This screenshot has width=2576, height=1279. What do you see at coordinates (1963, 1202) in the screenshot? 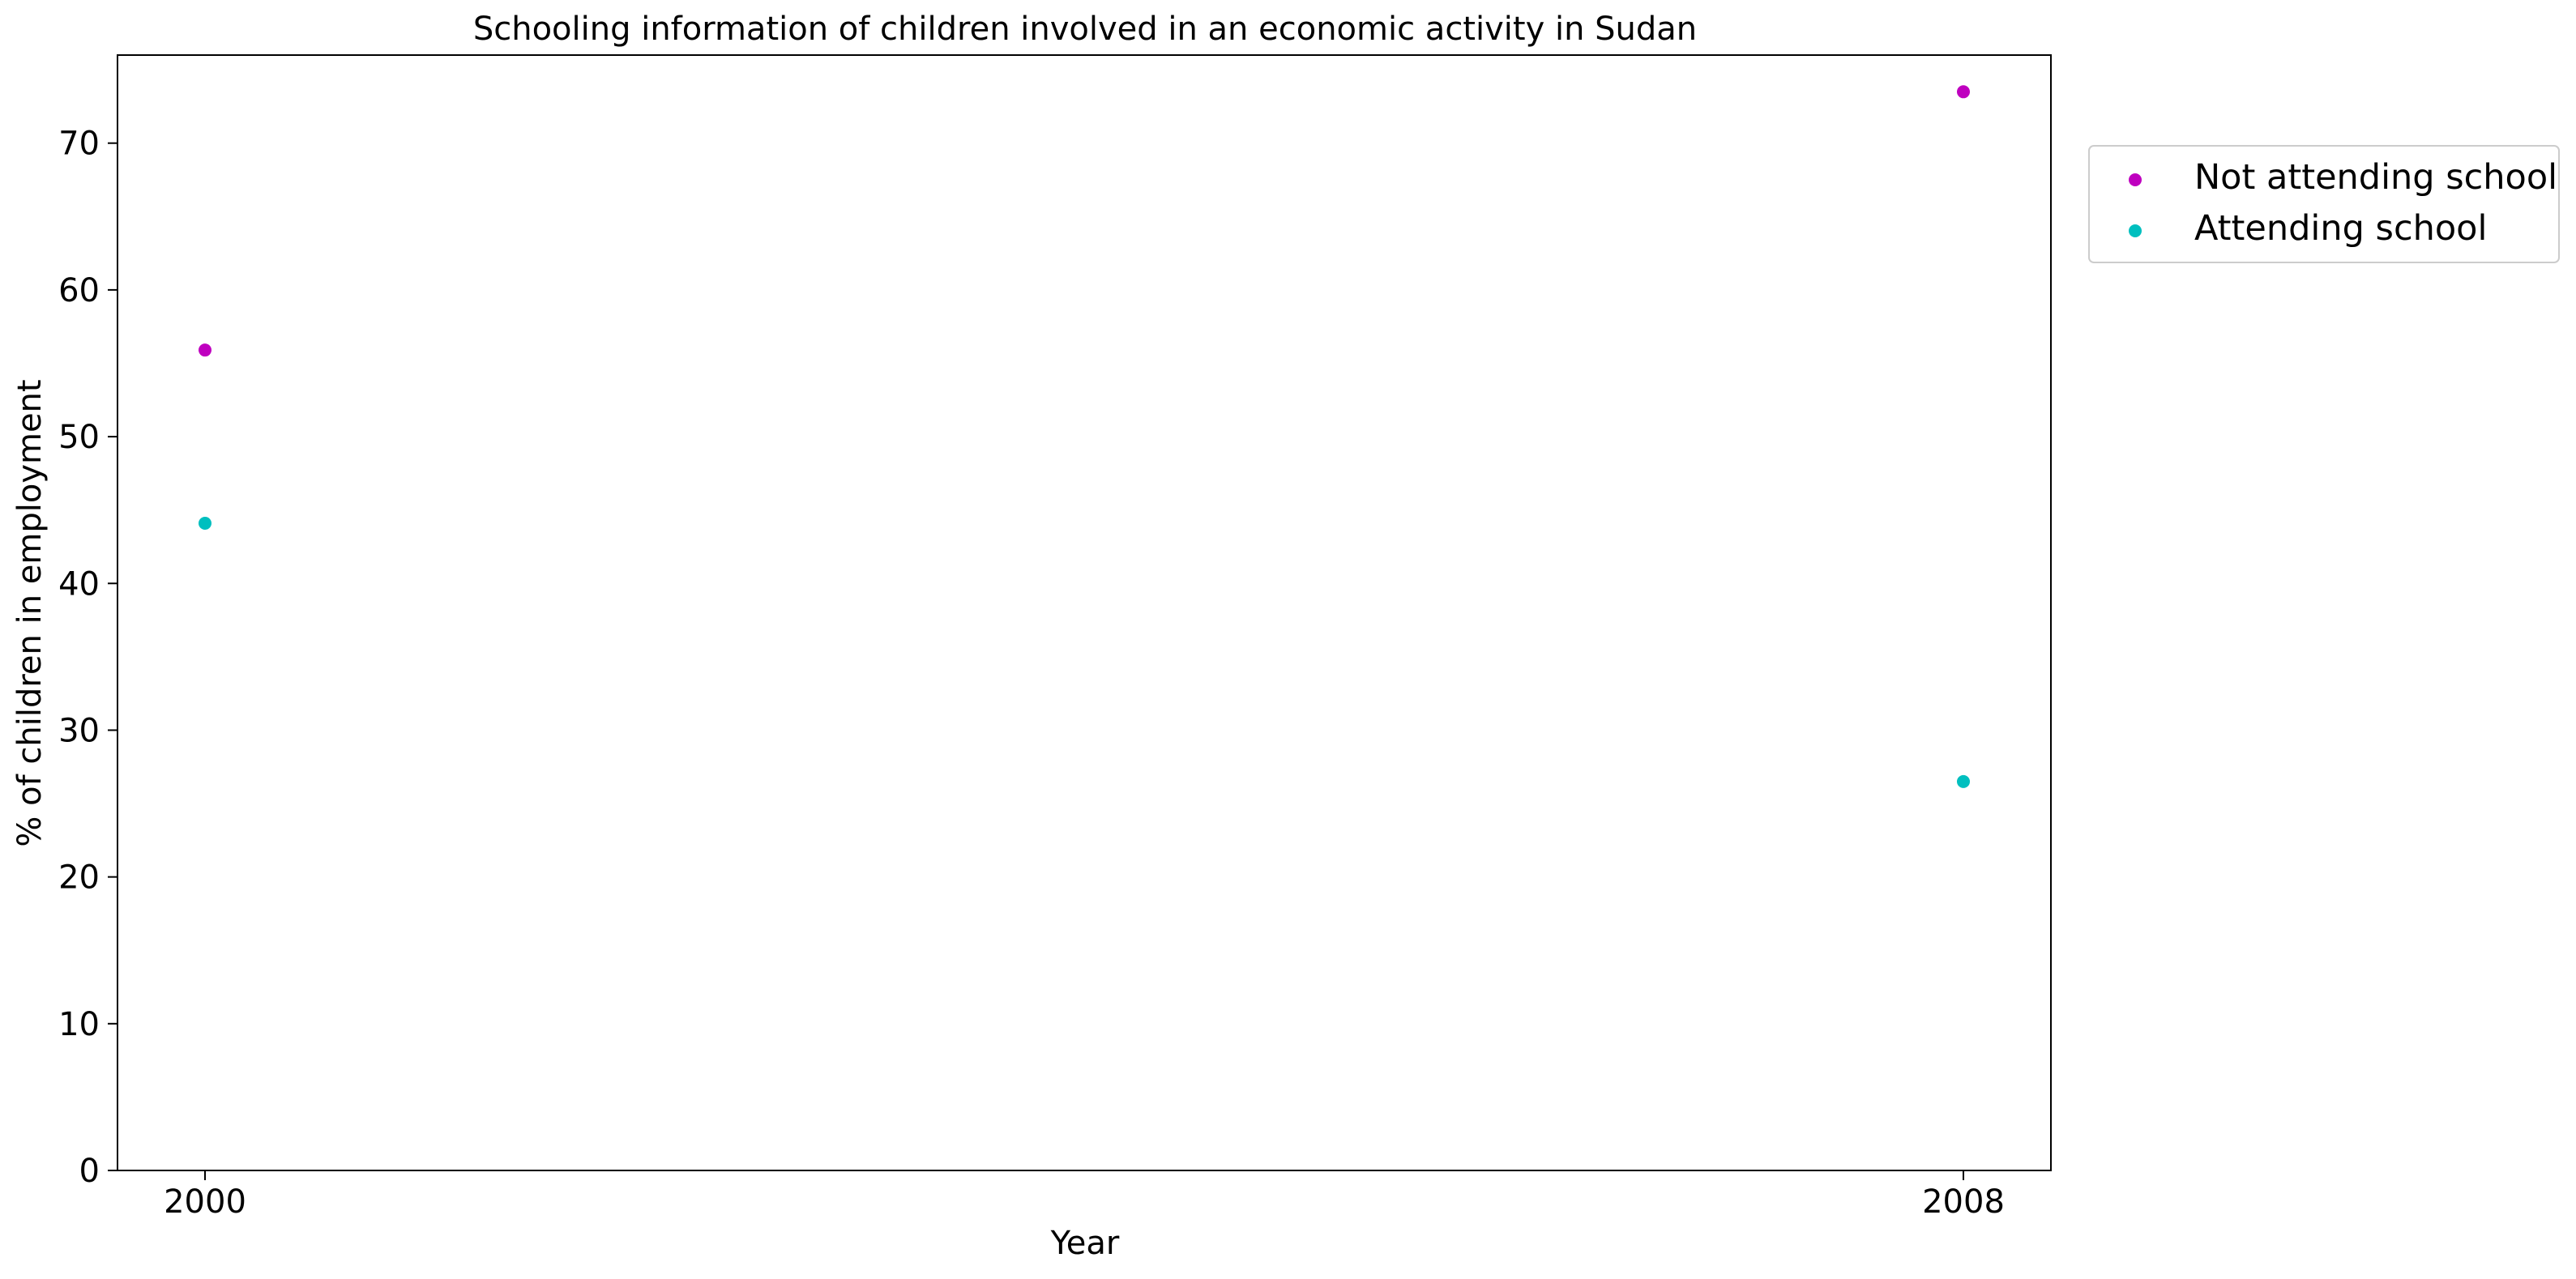
I see `x-tick-label: 2008` at bounding box center [1963, 1202].